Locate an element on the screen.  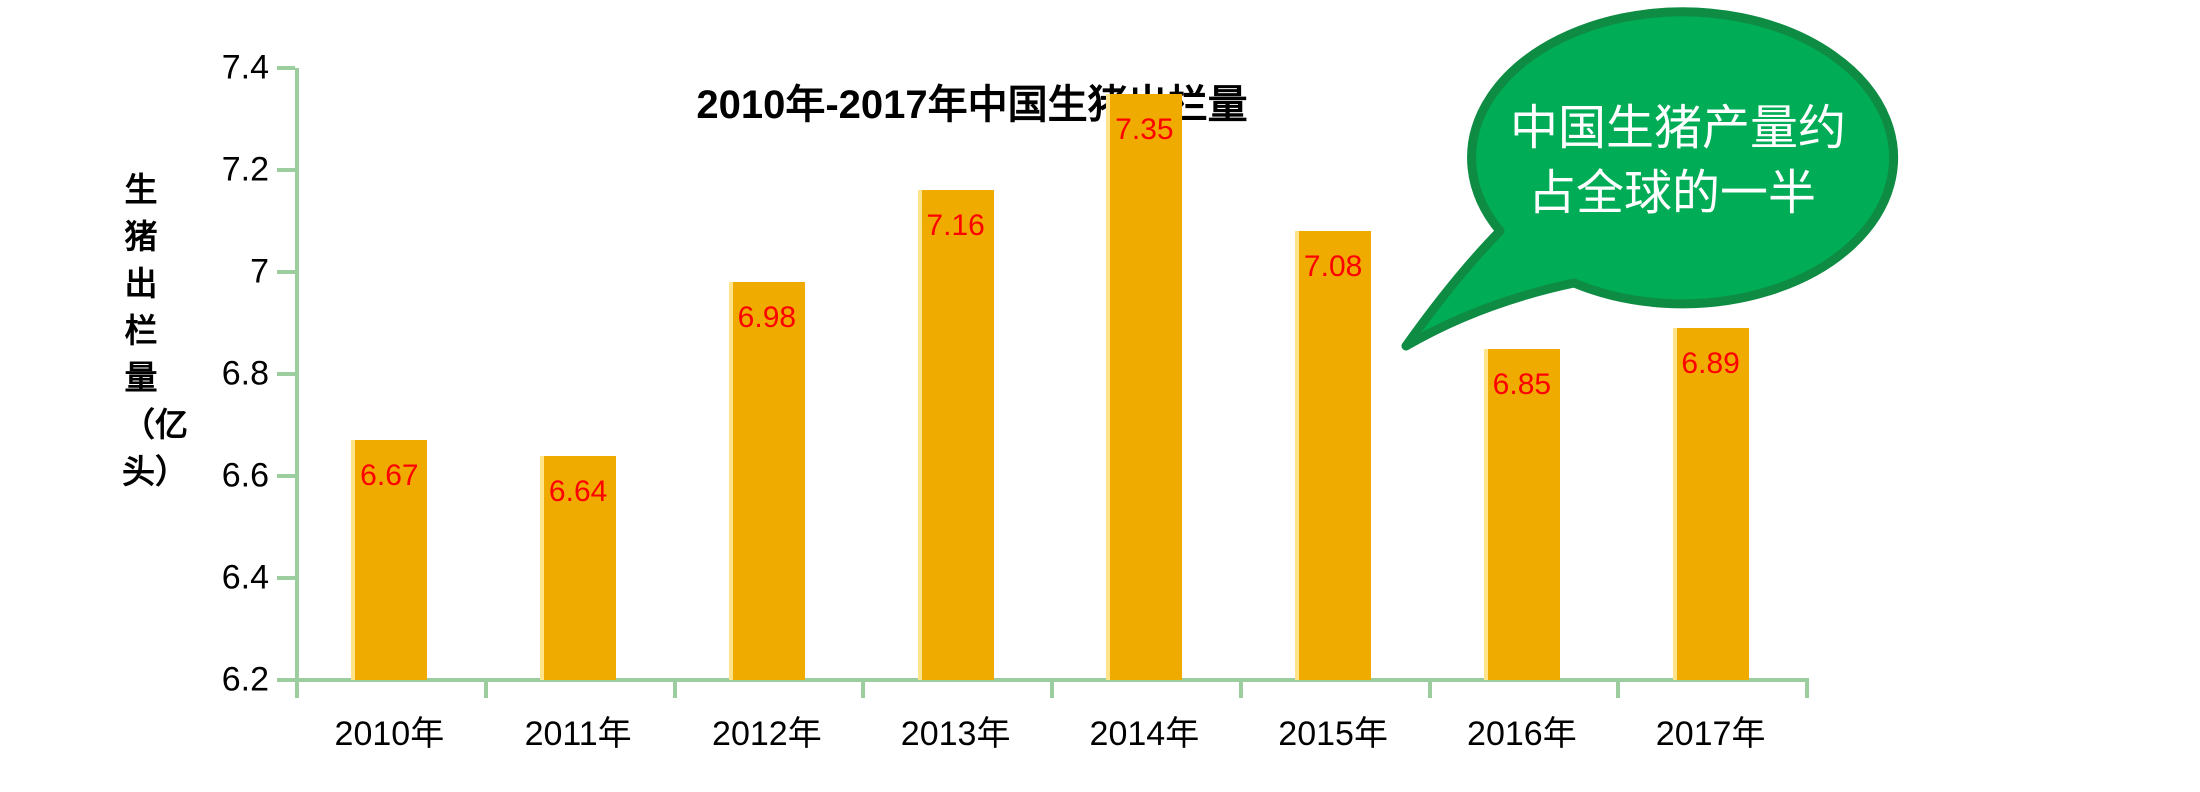
y-tick-label: 6.2 is located at coordinates (245, 679).